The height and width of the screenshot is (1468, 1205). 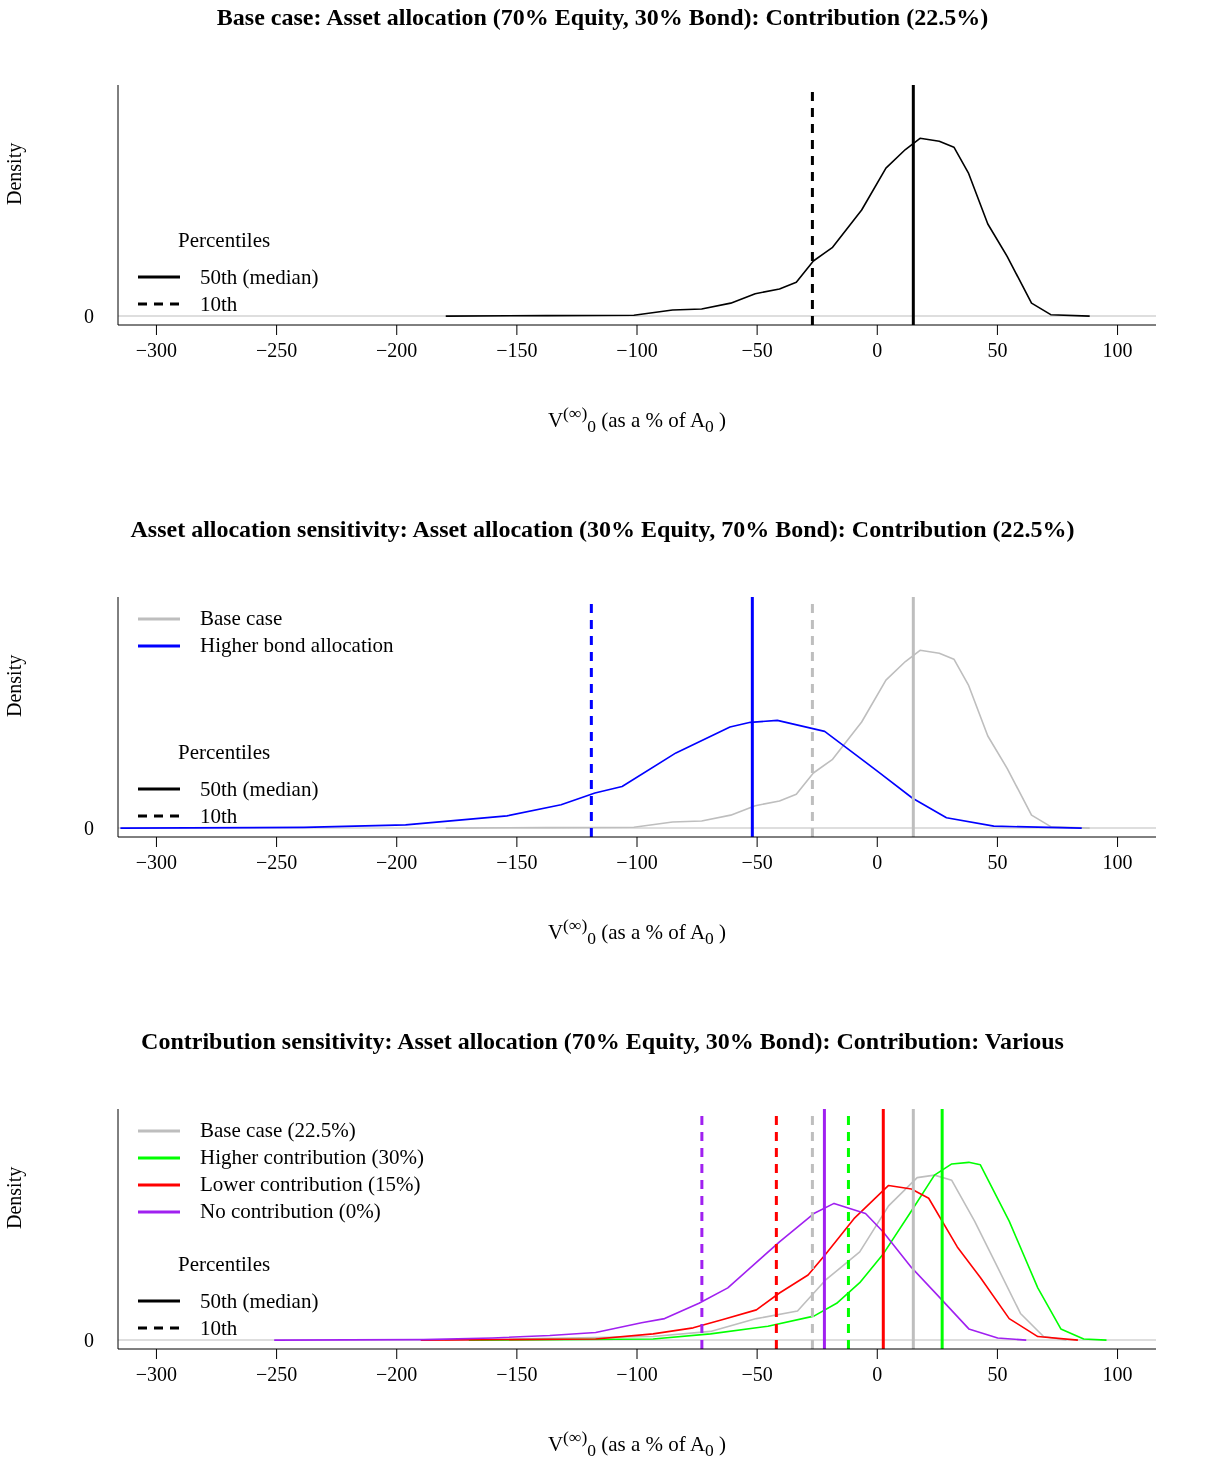 What do you see at coordinates (602, 17) in the screenshot?
I see `chart-title: Base case: Asset allocation (70% Equity, 30% Bond): Contribution (22.5%)` at bounding box center [602, 17].